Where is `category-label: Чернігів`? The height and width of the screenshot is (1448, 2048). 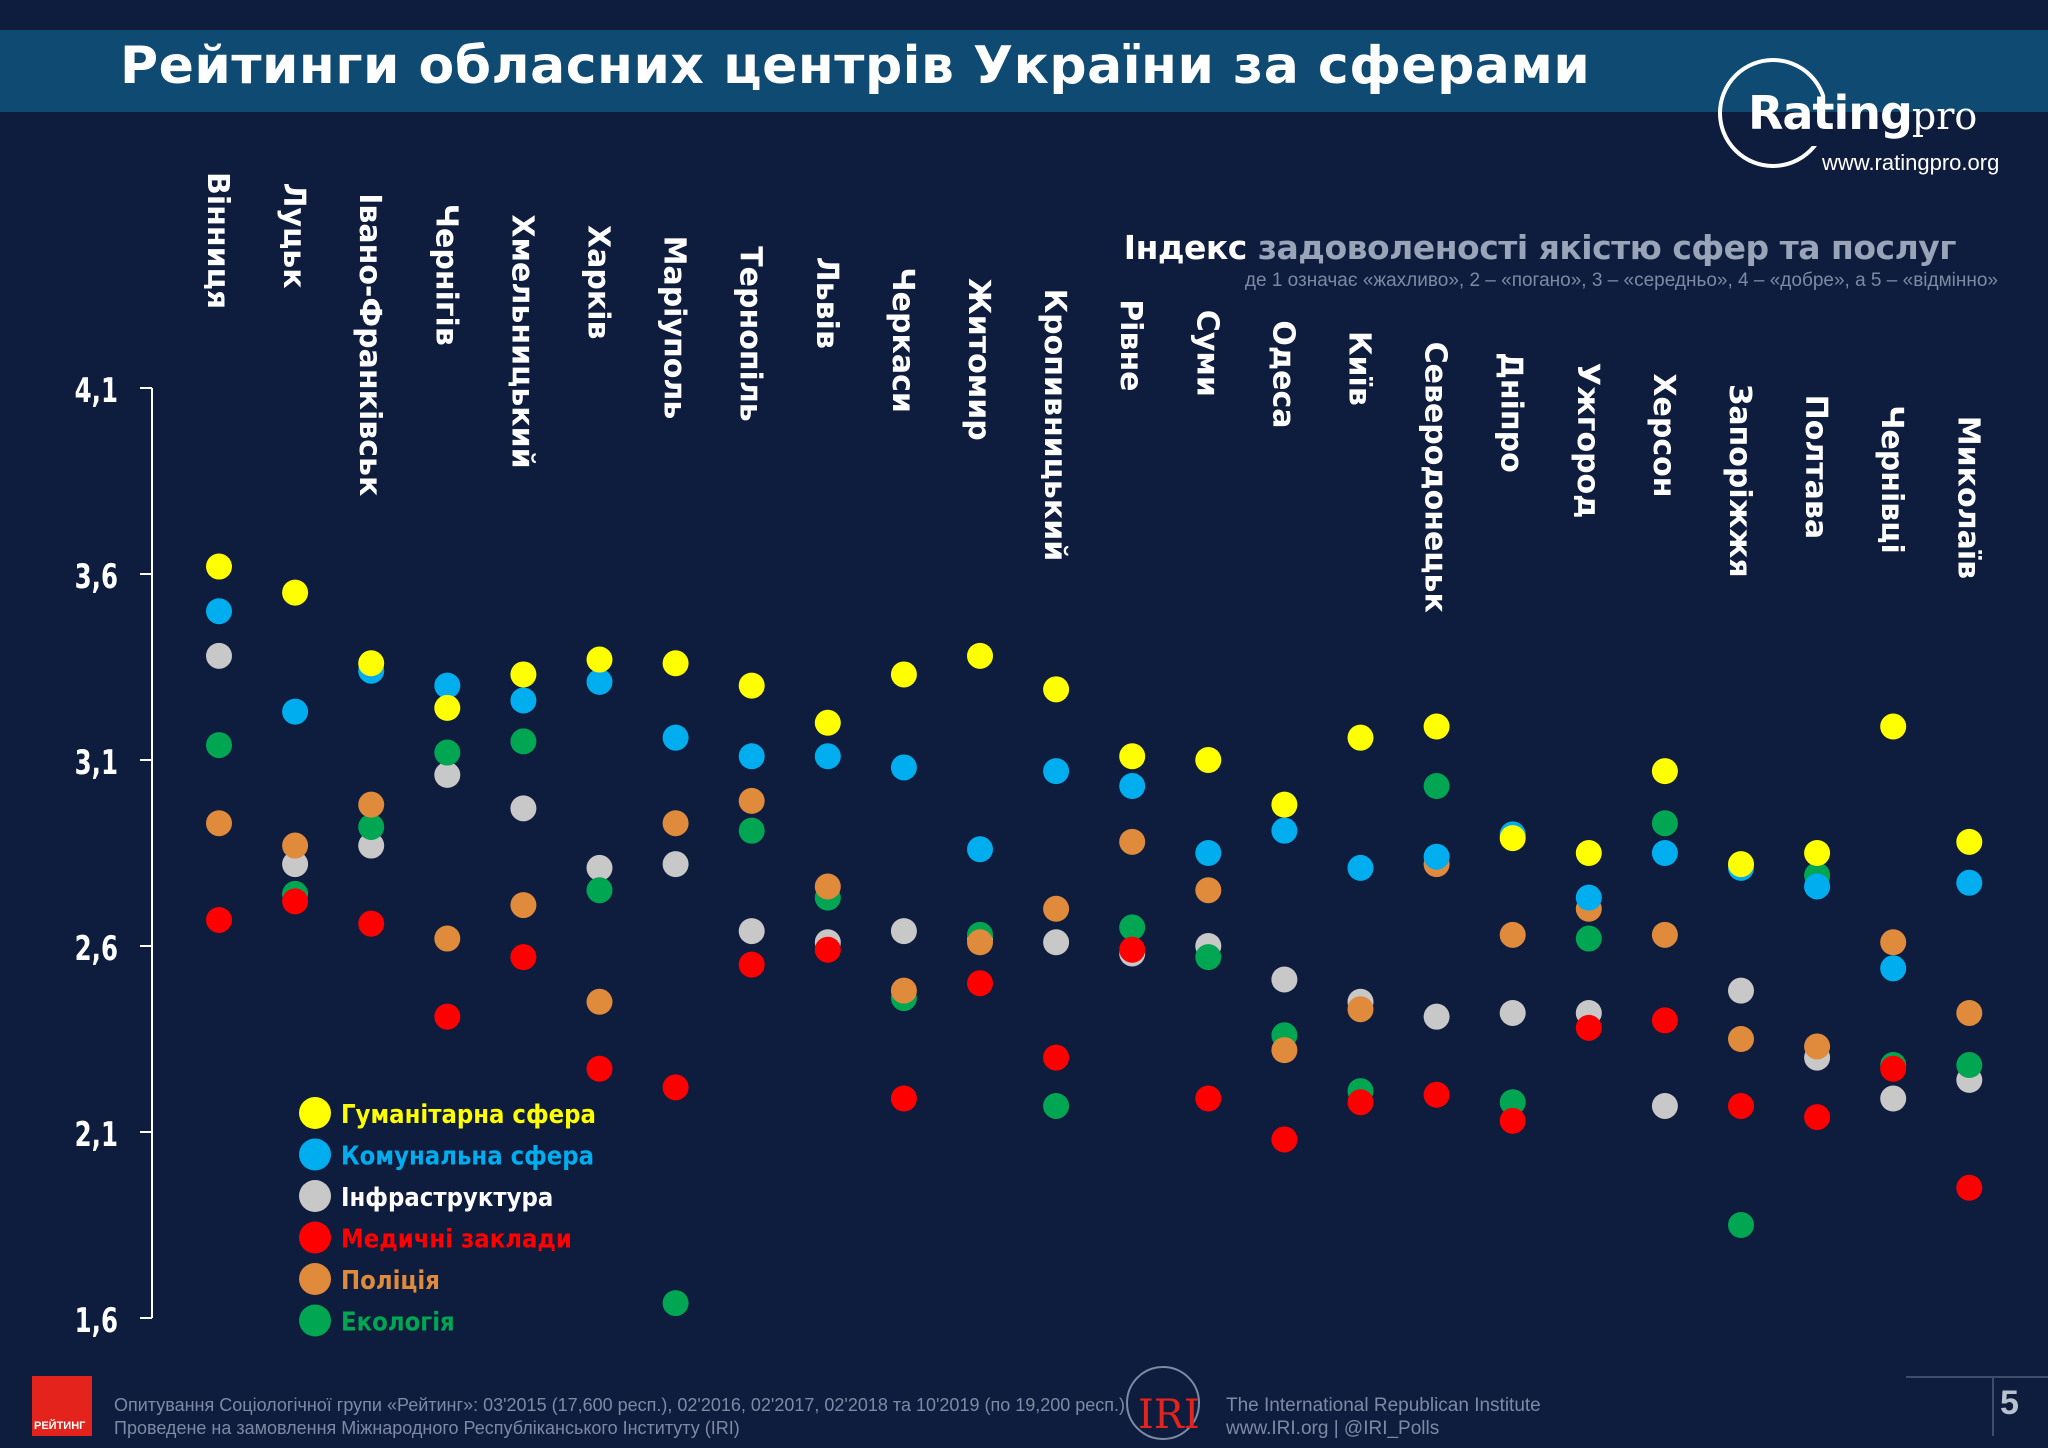
category-label: Чернігів is located at coordinates (445, 275).